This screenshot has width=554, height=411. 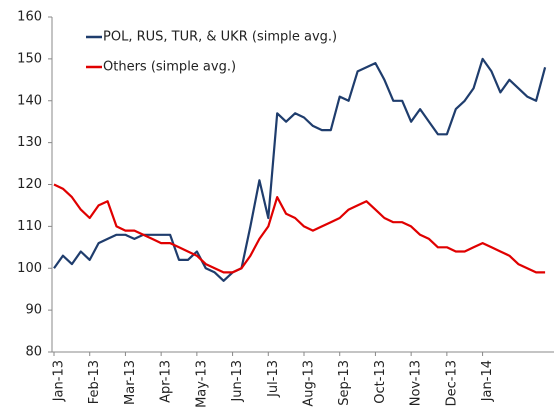 I want to click on legend-label: Others (simple avg.), so click(x=169, y=67).